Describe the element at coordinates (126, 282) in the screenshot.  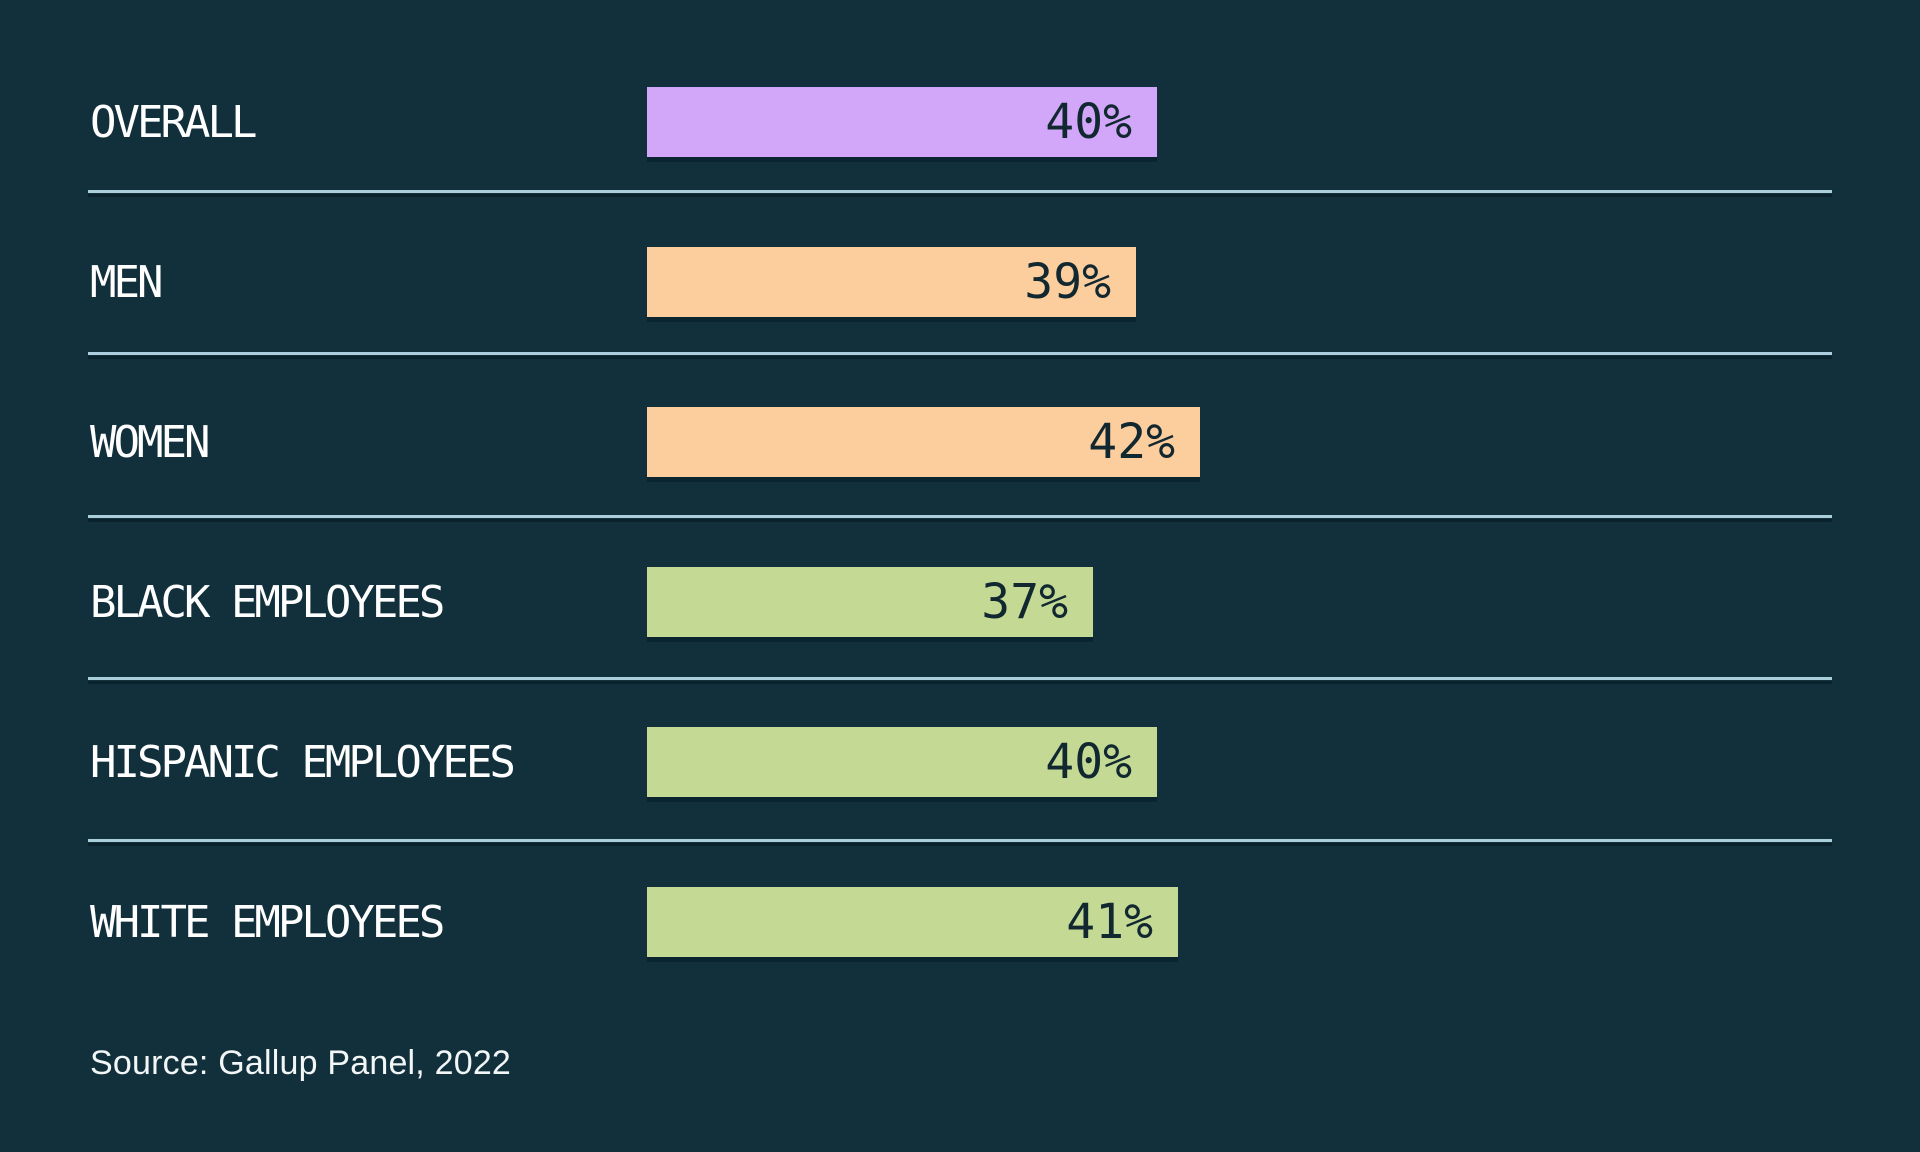
I see `category-label-men: MEN` at that location.